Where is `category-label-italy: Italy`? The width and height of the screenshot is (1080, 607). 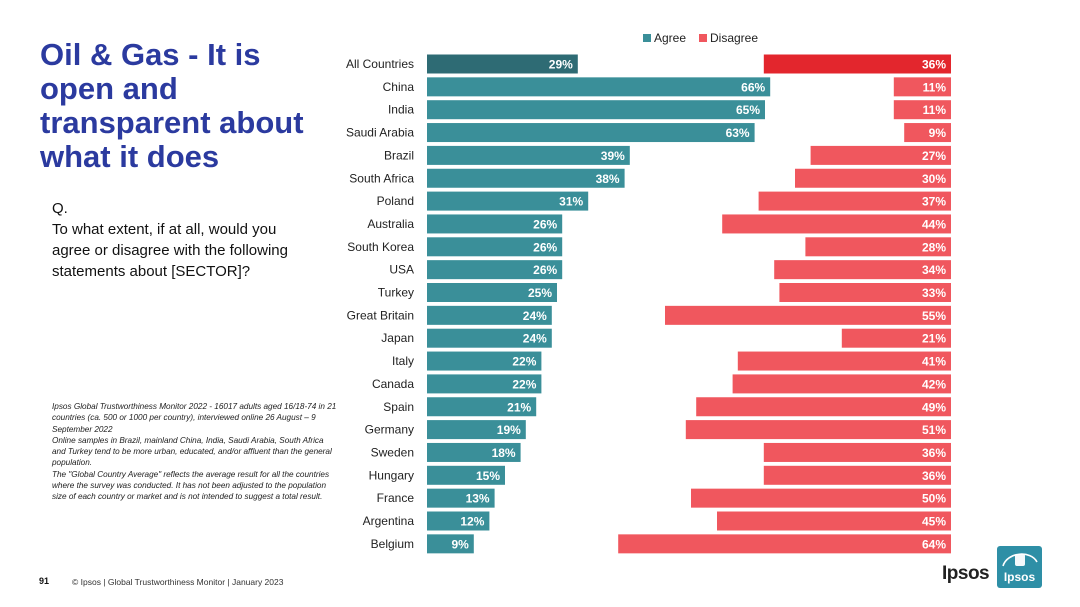
category-label-italy: Italy is located at coordinates (403, 361).